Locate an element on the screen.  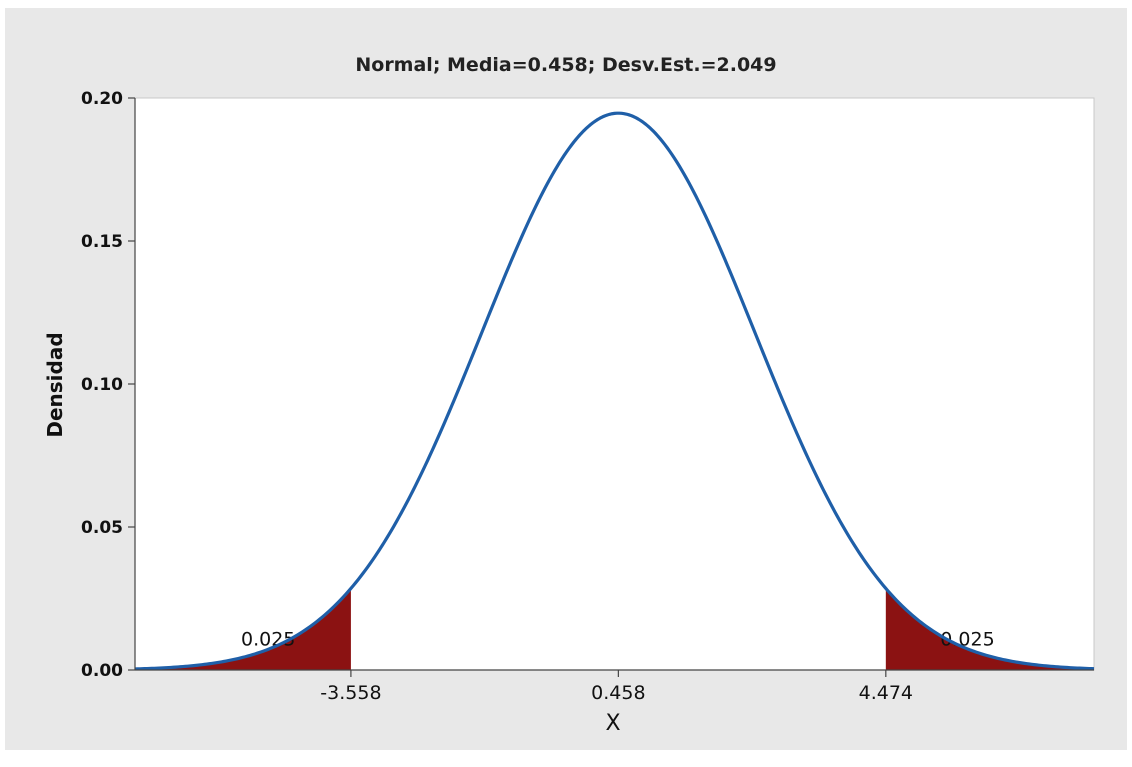
x-tick-label-2: 4.474 is located at coordinates (886, 693).